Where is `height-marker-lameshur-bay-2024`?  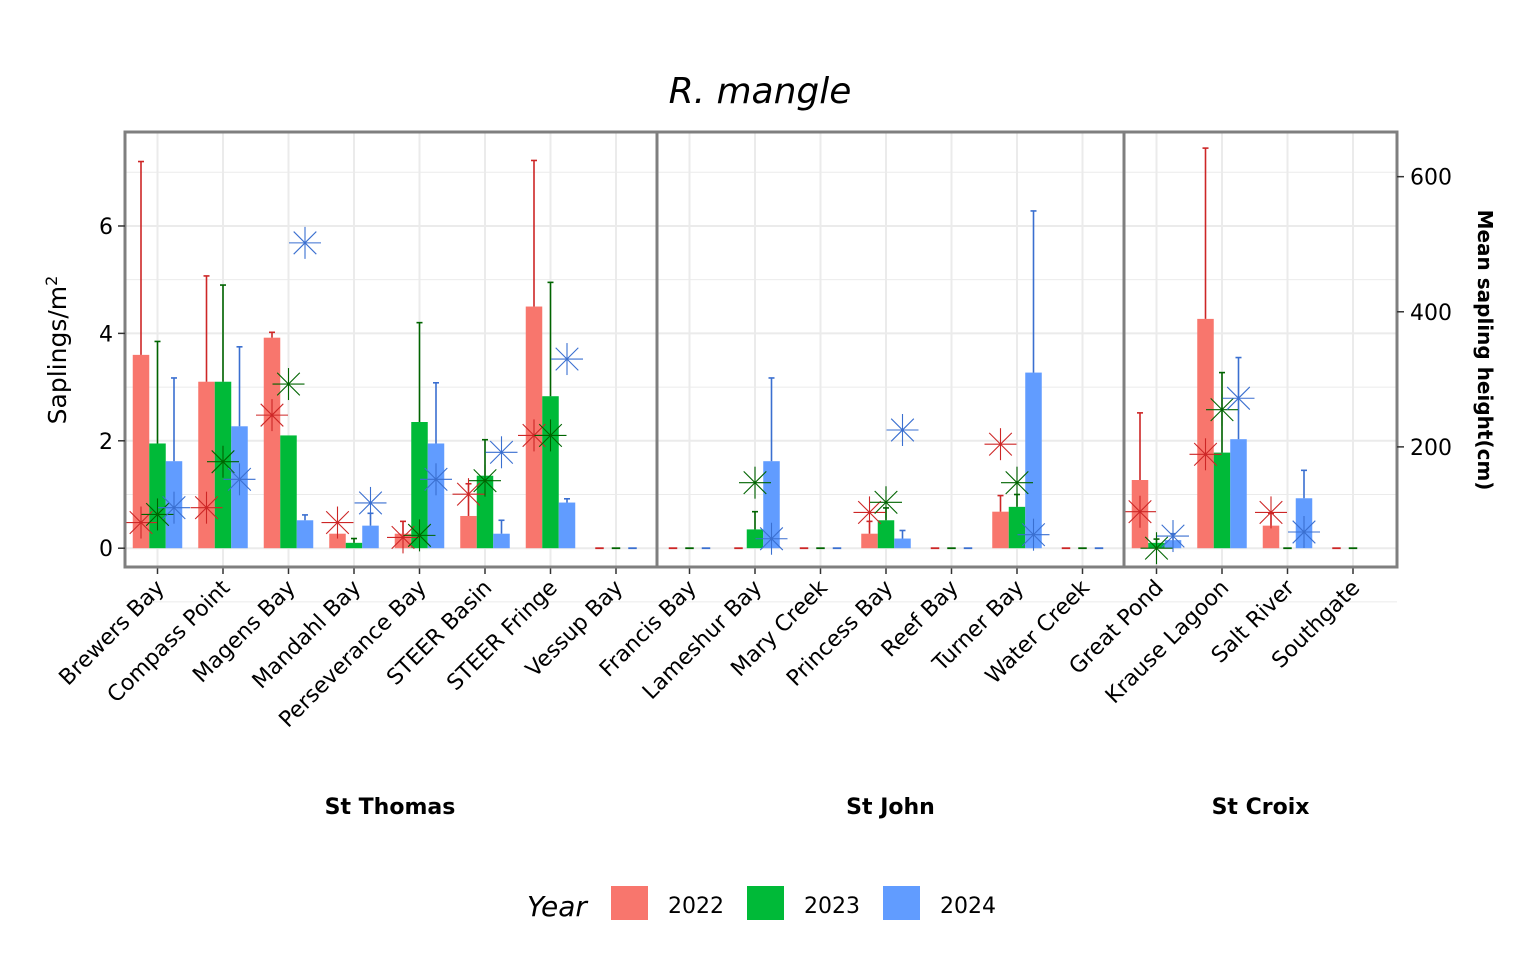
height-marker-lameshur-bay-2024 is located at coordinates (771, 538).